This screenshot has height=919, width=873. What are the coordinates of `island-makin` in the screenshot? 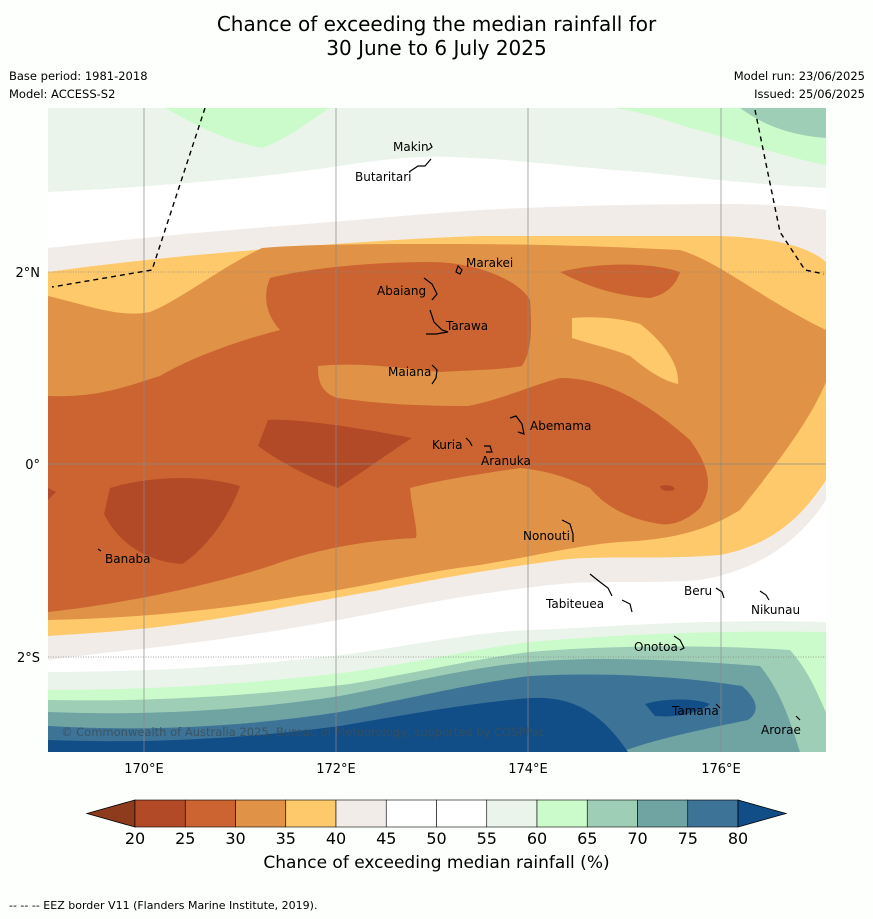 It's located at (430, 146).